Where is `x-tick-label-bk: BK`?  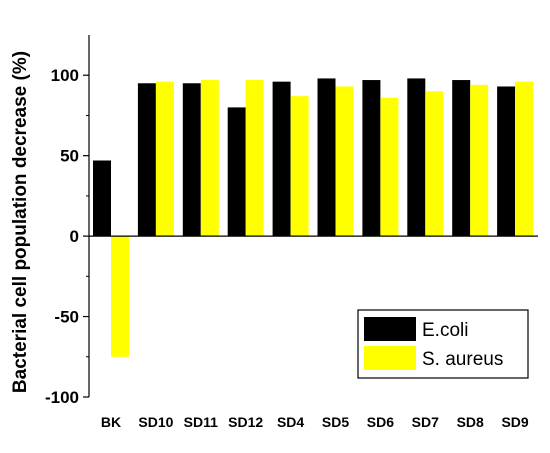 x-tick-label-bk: BK is located at coordinates (111, 422).